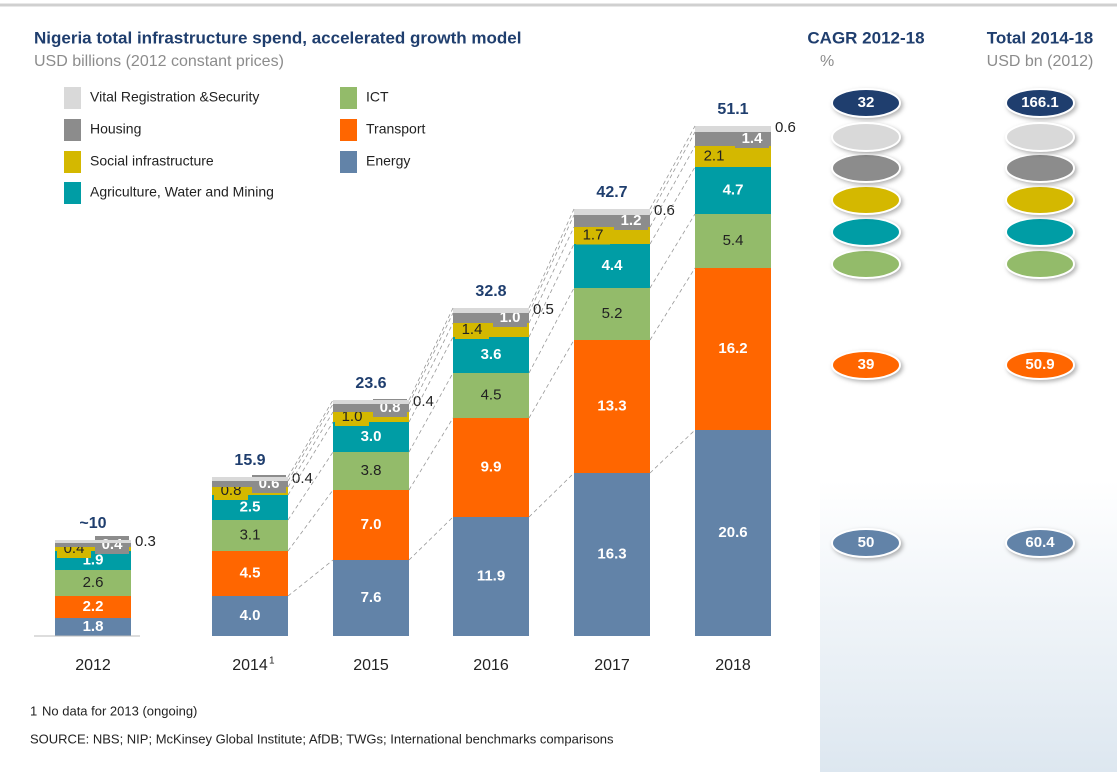 This screenshot has width=1117, height=772. I want to click on segment-label: 7.6, so click(371, 597).